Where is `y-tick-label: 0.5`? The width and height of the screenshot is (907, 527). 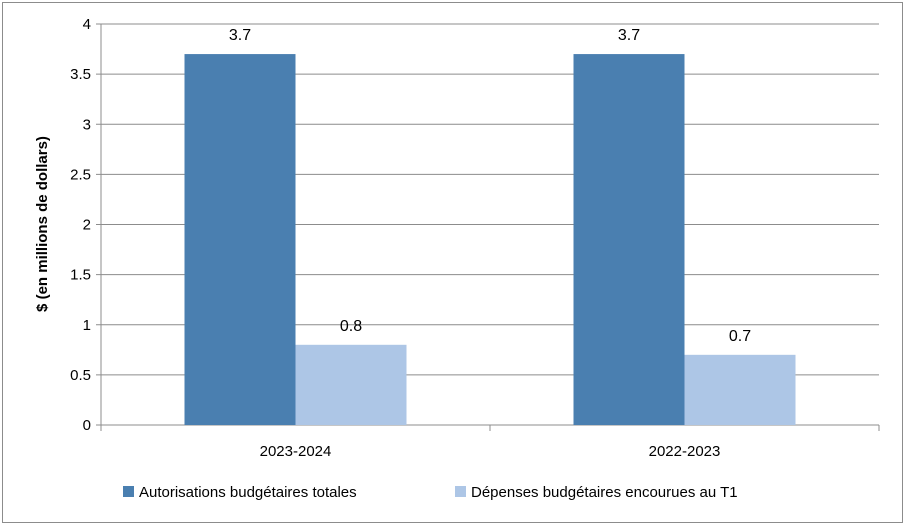 y-tick-label: 0.5 is located at coordinates (80, 375).